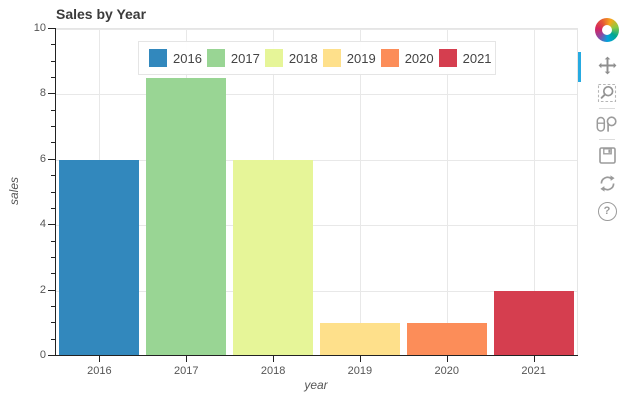 The height and width of the screenshot is (409, 631). What do you see at coordinates (42, 93) in the screenshot?
I see `y-tick-label: 8` at bounding box center [42, 93].